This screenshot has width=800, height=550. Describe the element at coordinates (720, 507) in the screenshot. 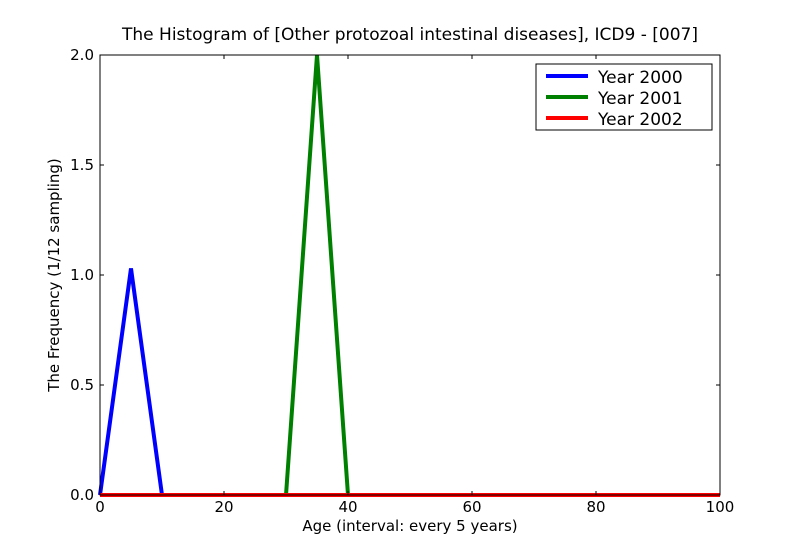

I see `x-tick-label: 100` at that location.